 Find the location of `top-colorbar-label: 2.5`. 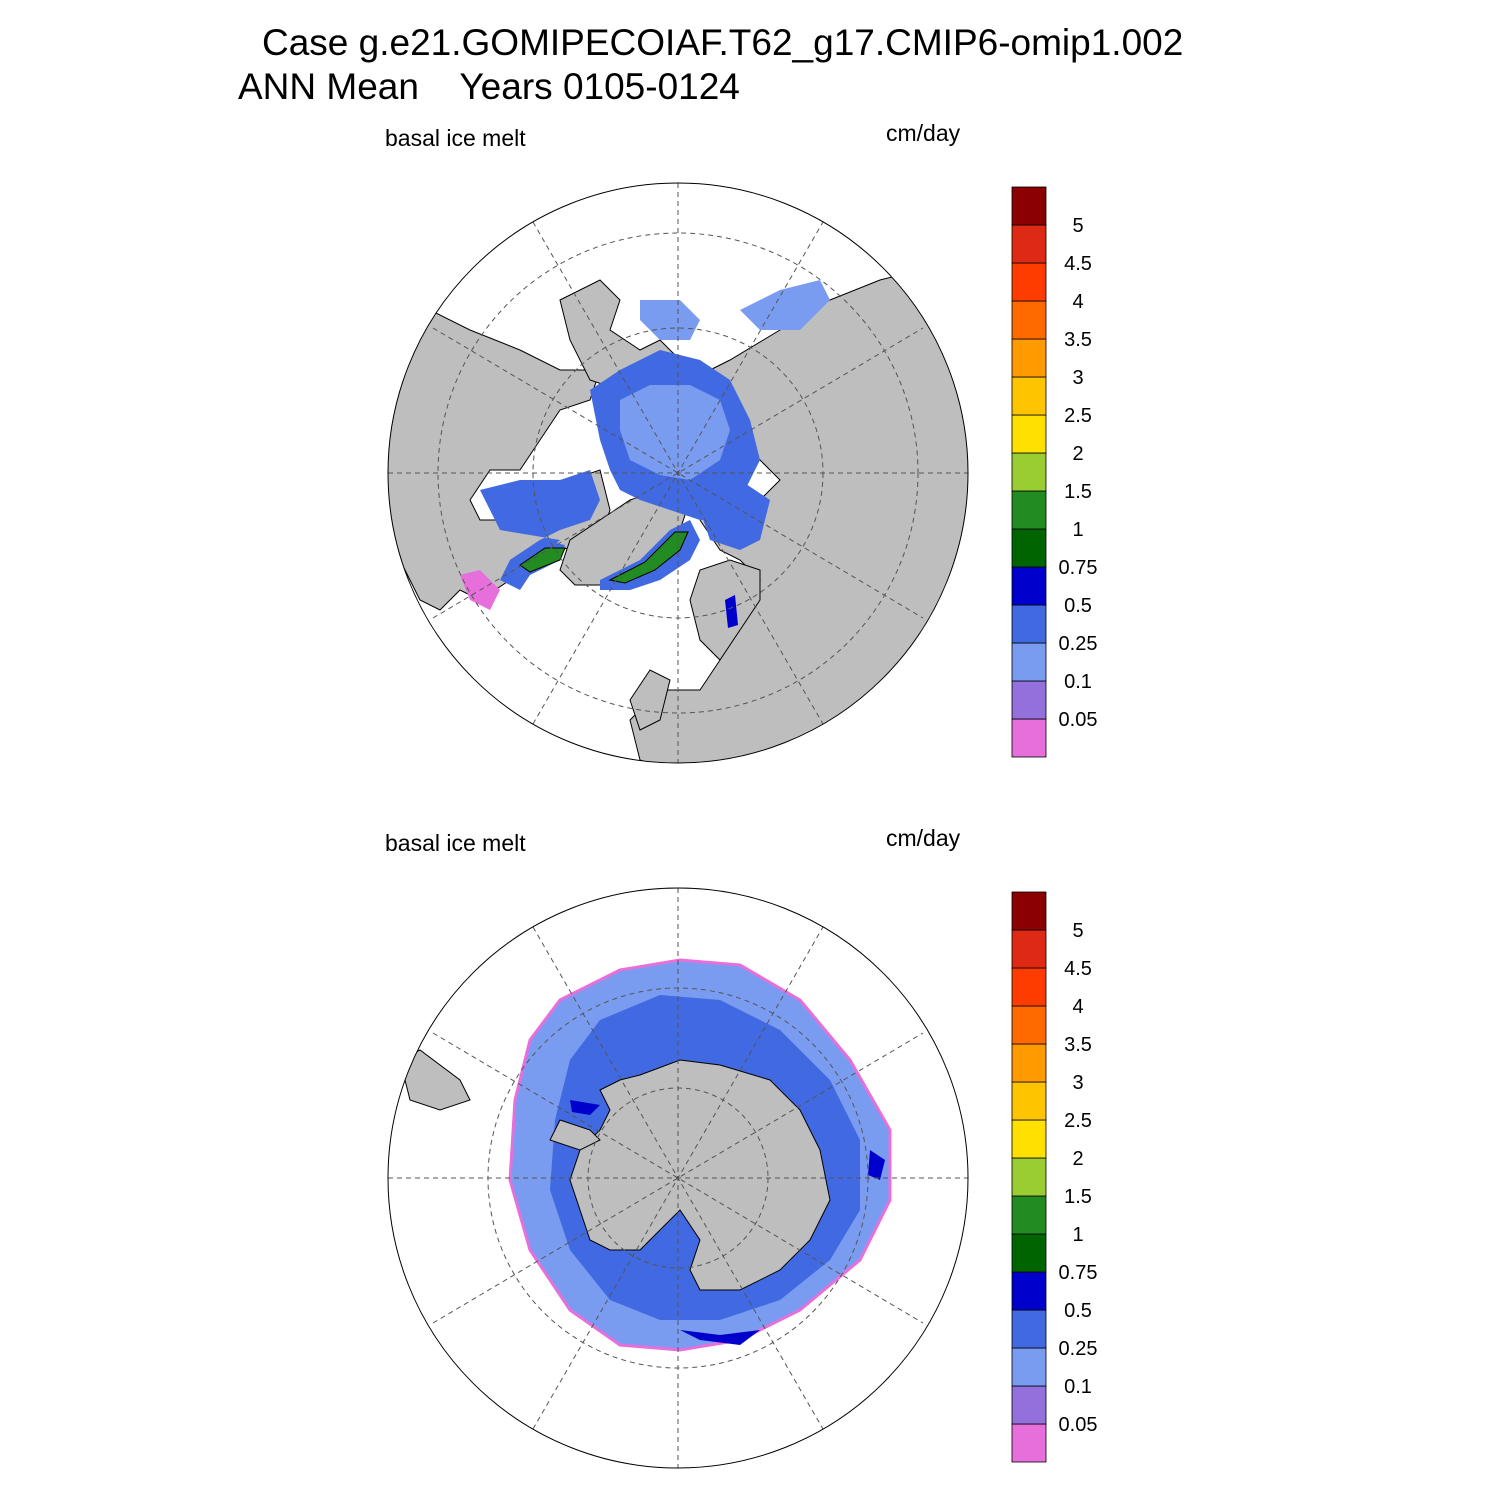

top-colorbar-label: 2.5 is located at coordinates (1078, 416).